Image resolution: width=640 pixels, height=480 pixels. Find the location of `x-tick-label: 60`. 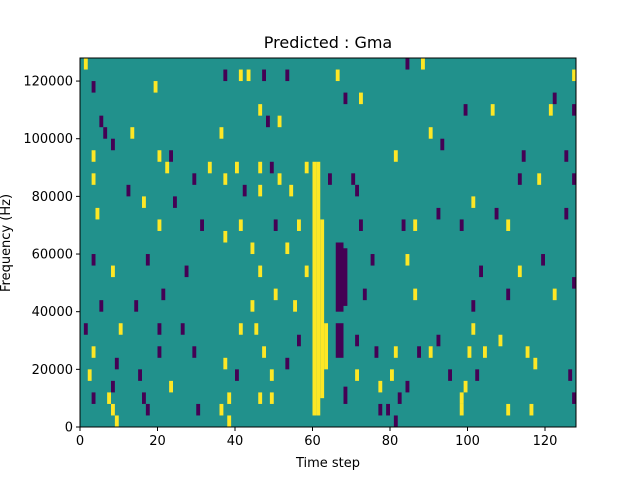

x-tick-label: 60 is located at coordinates (312, 441).